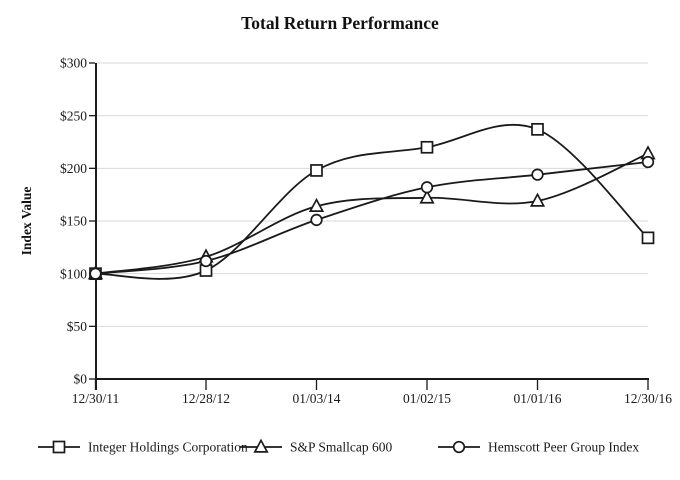  I want to click on y-tick-label: $250, so click(73, 115).